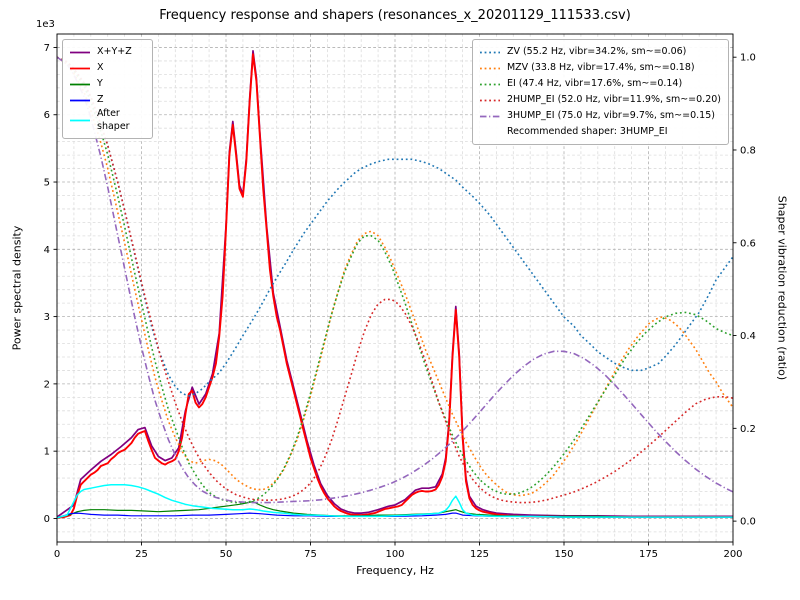  What do you see at coordinates (613, 99) in the screenshot?
I see `legend-label: 2HUMP_EI (52.0 Hz, vibr=11.9%, sm~=0.20)` at bounding box center [613, 99].